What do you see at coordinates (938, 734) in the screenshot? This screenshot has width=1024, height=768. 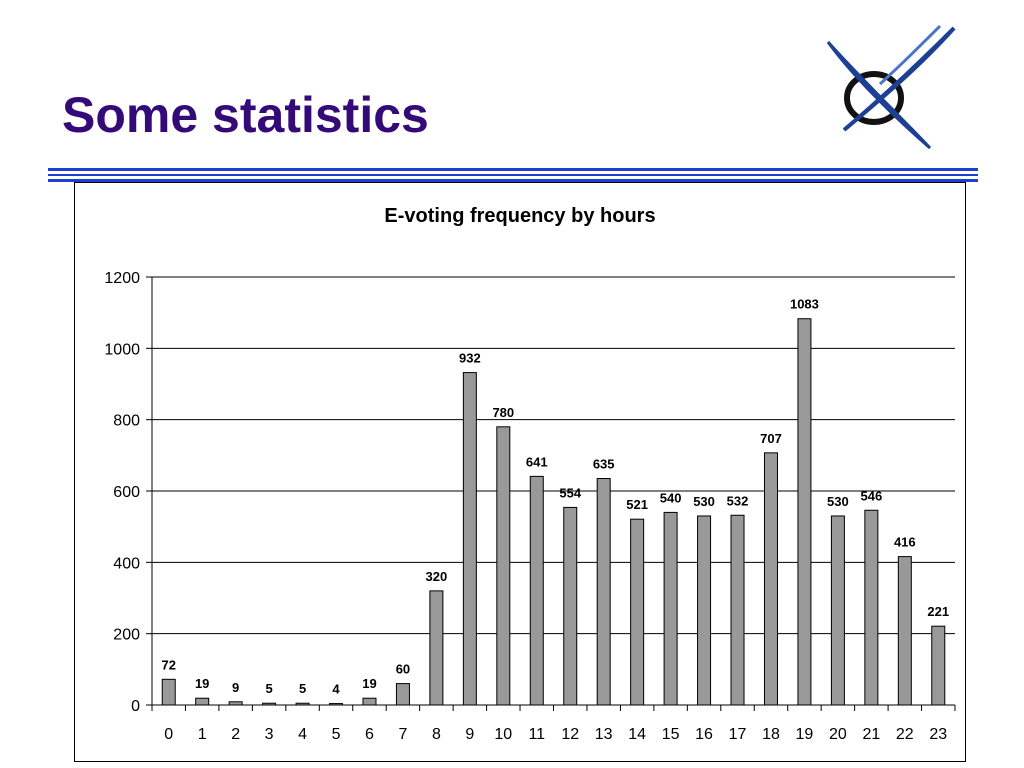 I see `x-tick-label: 23` at bounding box center [938, 734].